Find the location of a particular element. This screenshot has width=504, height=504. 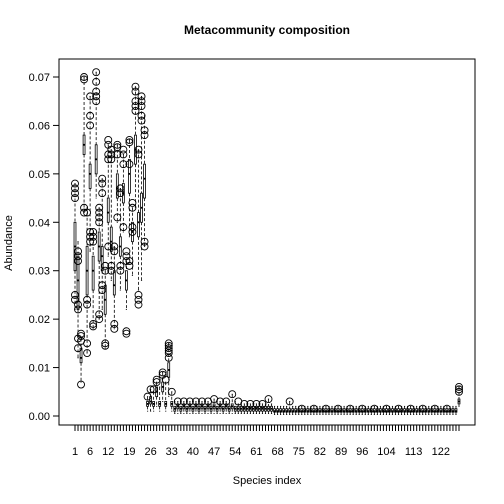

x-tick-label: 68 is located at coordinates (277, 452).